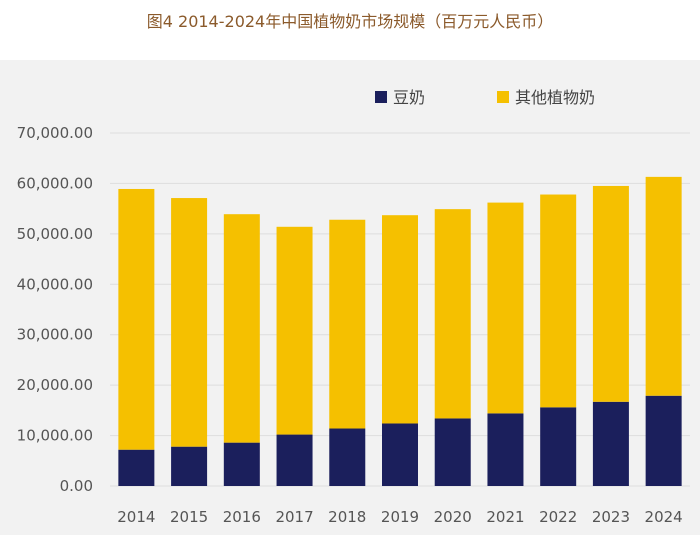 The width and height of the screenshot is (700, 535). Describe the element at coordinates (136, 319) in the screenshot. I see `bar-other-plant-milk-2014` at that location.